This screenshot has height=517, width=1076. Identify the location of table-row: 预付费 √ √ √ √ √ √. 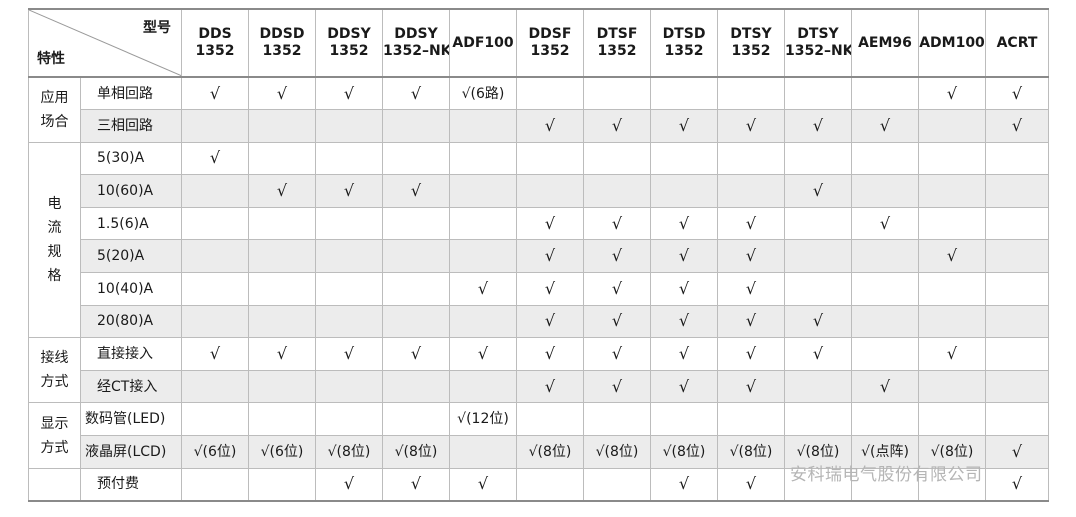
(538, 484).